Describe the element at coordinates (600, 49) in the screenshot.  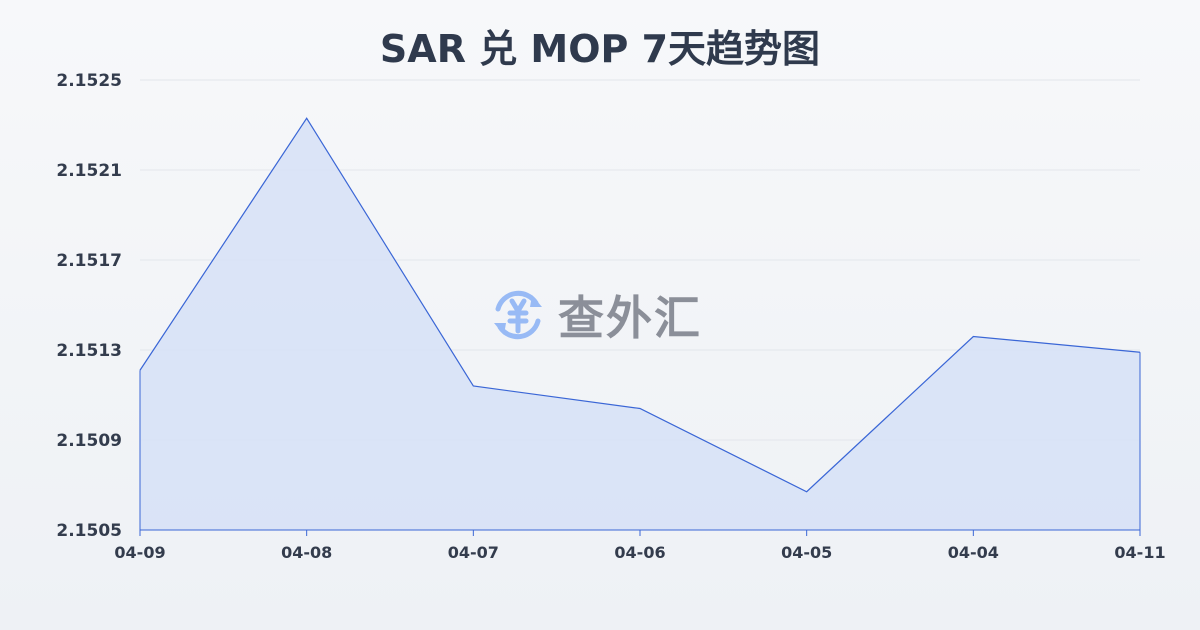
I see `chart-title: SAR 兑 MOP 7天趋势图` at that location.